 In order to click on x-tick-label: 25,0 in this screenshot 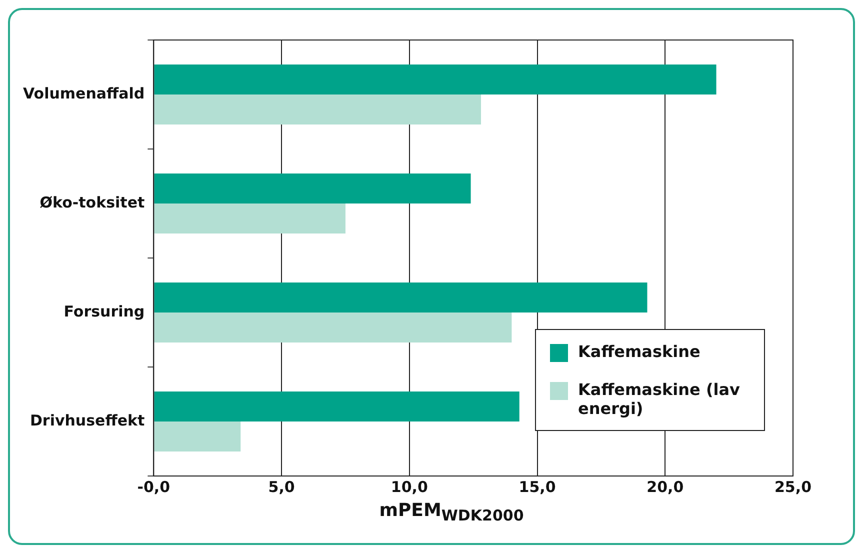, I will do `click(793, 487)`.